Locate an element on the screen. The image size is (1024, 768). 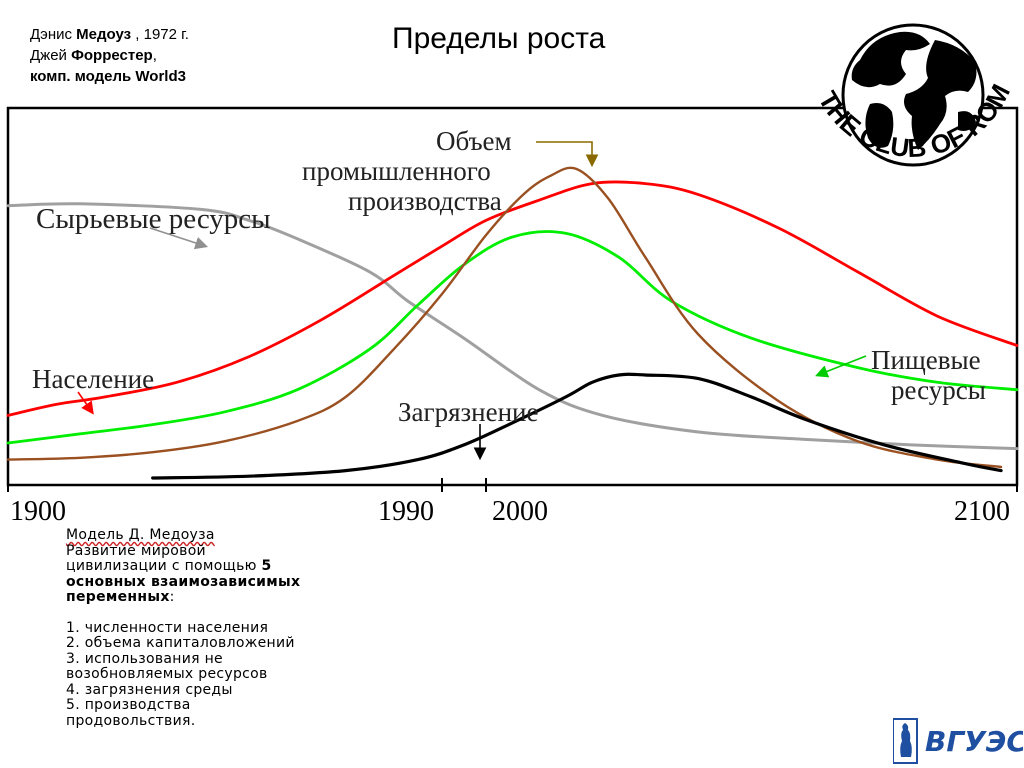
desc-line-3-text: цивилизации с помощью is located at coordinates (164, 566).